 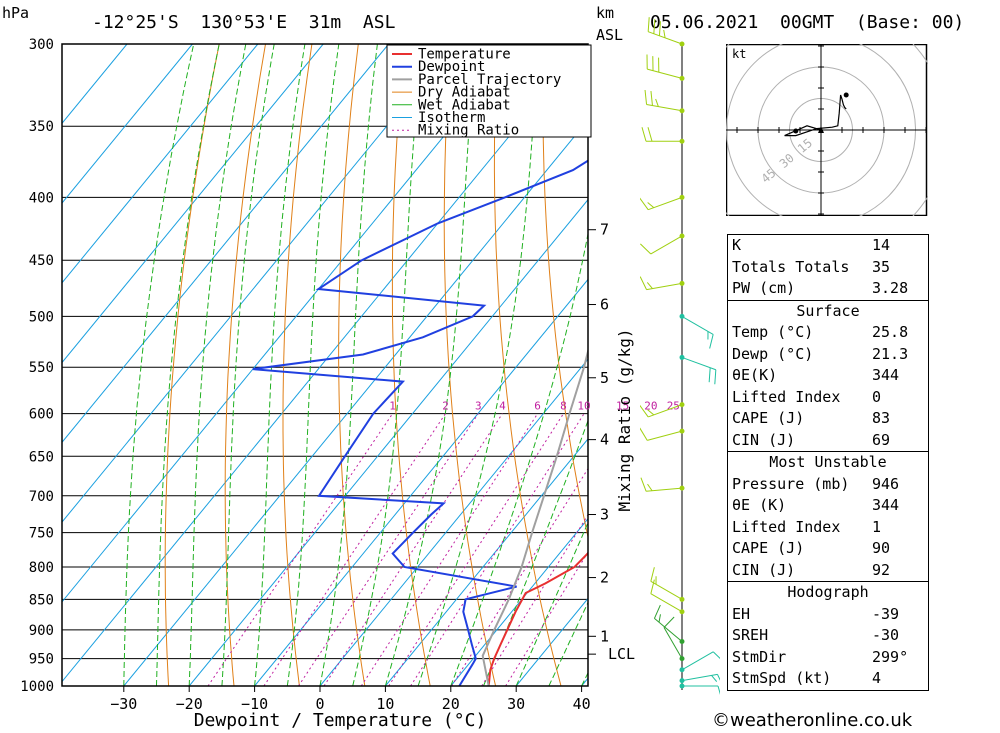 I want to click on sreh-label: SREH, so click(x=750, y=635).